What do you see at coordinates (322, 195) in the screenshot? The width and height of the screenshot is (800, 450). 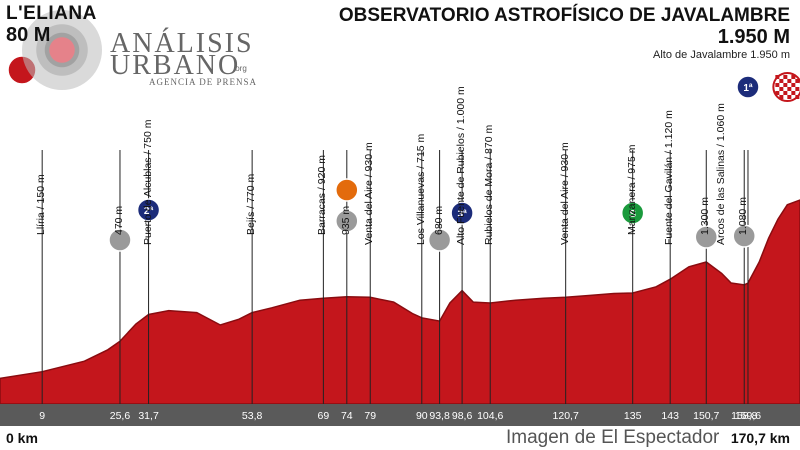 I see `place-label: Barracas / 920 m` at bounding box center [322, 195].